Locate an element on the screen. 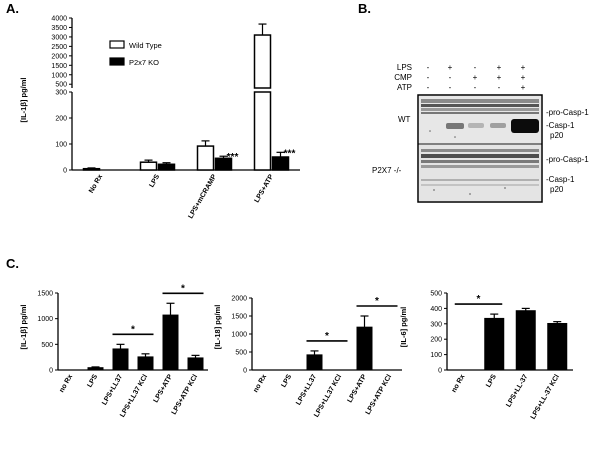 The width and height of the screenshot is (600, 463). blot-sign-1-4: + is located at coordinates (523, 77).